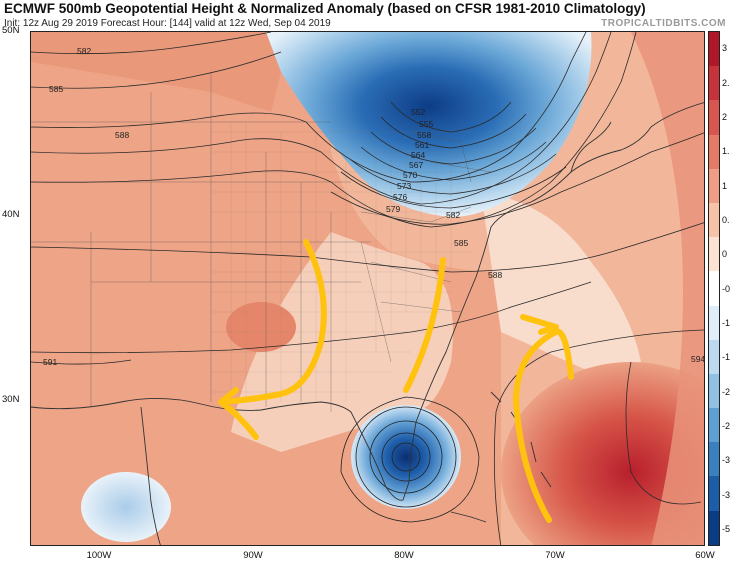 Image resolution: width=732 pixels, height=564 pixels. I want to click on lat-label: 40N, so click(11, 214).